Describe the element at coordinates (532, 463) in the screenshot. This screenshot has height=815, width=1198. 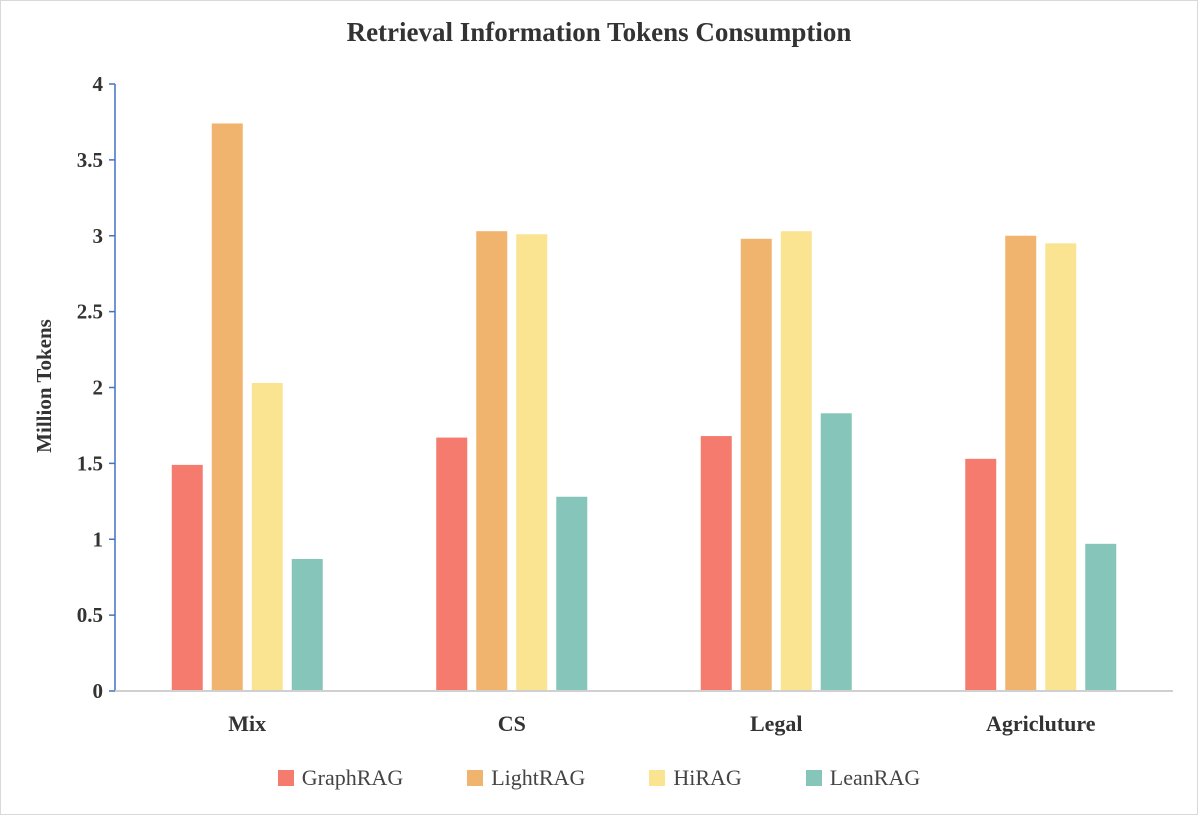
I see `bar-hirag-cs` at that location.